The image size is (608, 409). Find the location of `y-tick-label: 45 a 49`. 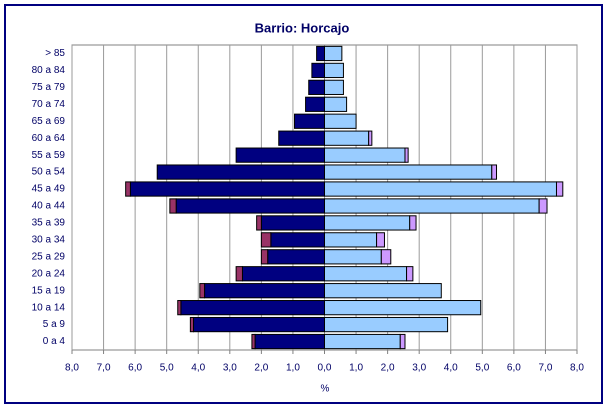

y-tick-label: 45 a 49 is located at coordinates (49, 189).